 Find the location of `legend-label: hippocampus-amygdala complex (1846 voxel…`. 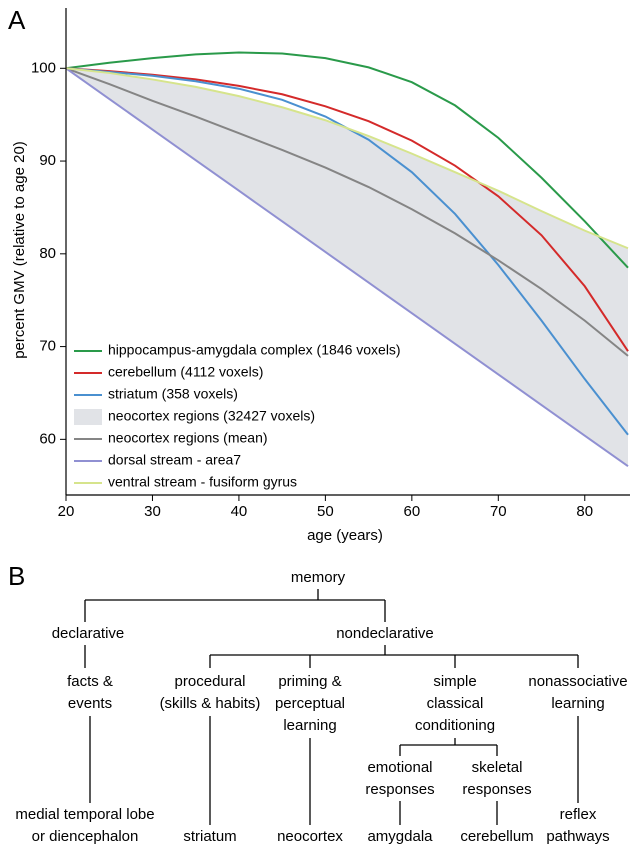

legend-label: hippocampus-amygdala complex (1846 voxel… is located at coordinates (254, 350).